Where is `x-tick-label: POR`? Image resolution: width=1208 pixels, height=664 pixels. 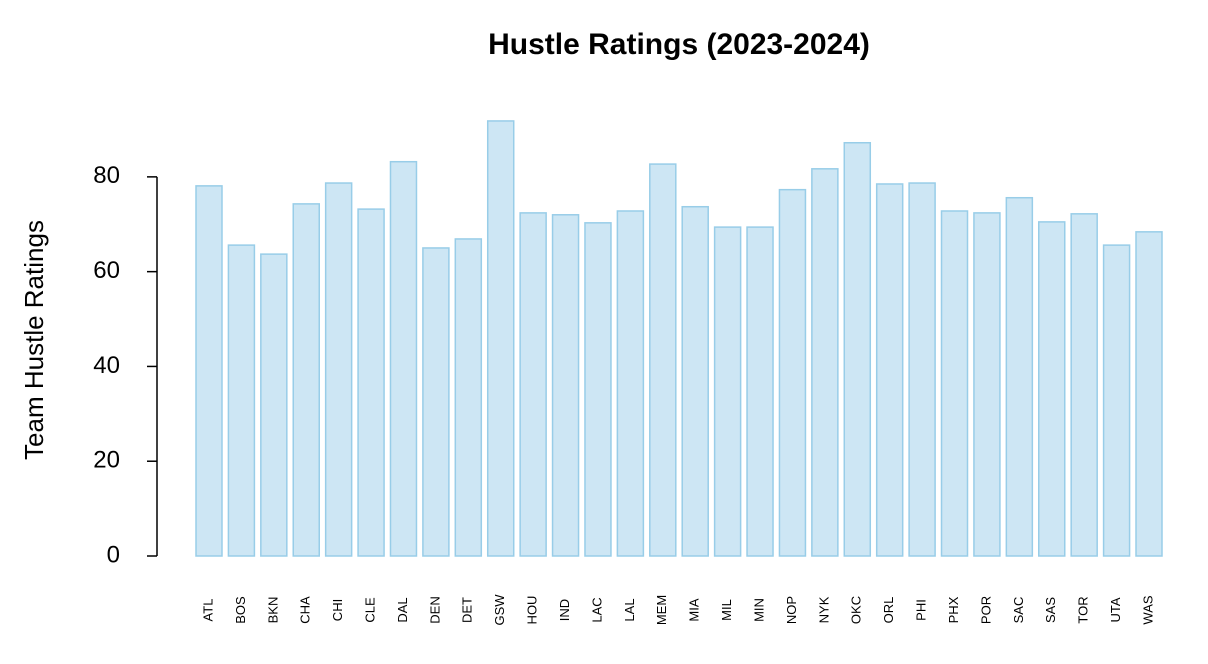 x-tick-label: POR is located at coordinates (985, 610).